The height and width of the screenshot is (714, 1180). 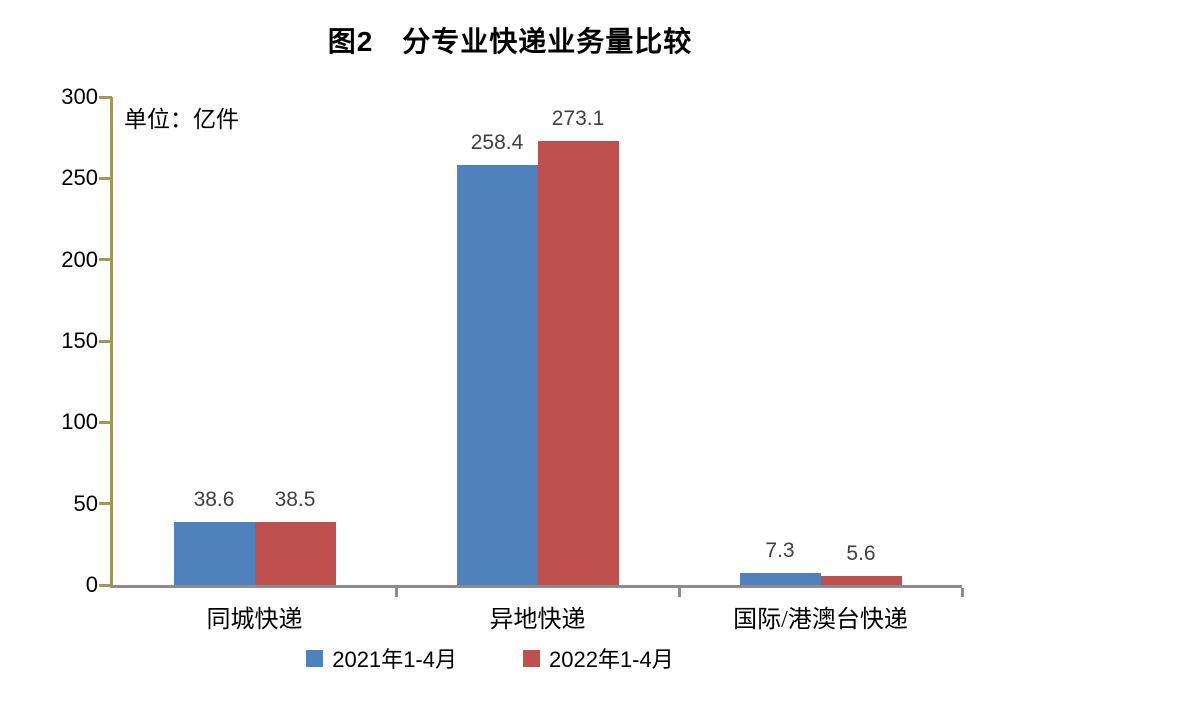 I want to click on category-label: 国际/港澳台快递, so click(x=820, y=620).